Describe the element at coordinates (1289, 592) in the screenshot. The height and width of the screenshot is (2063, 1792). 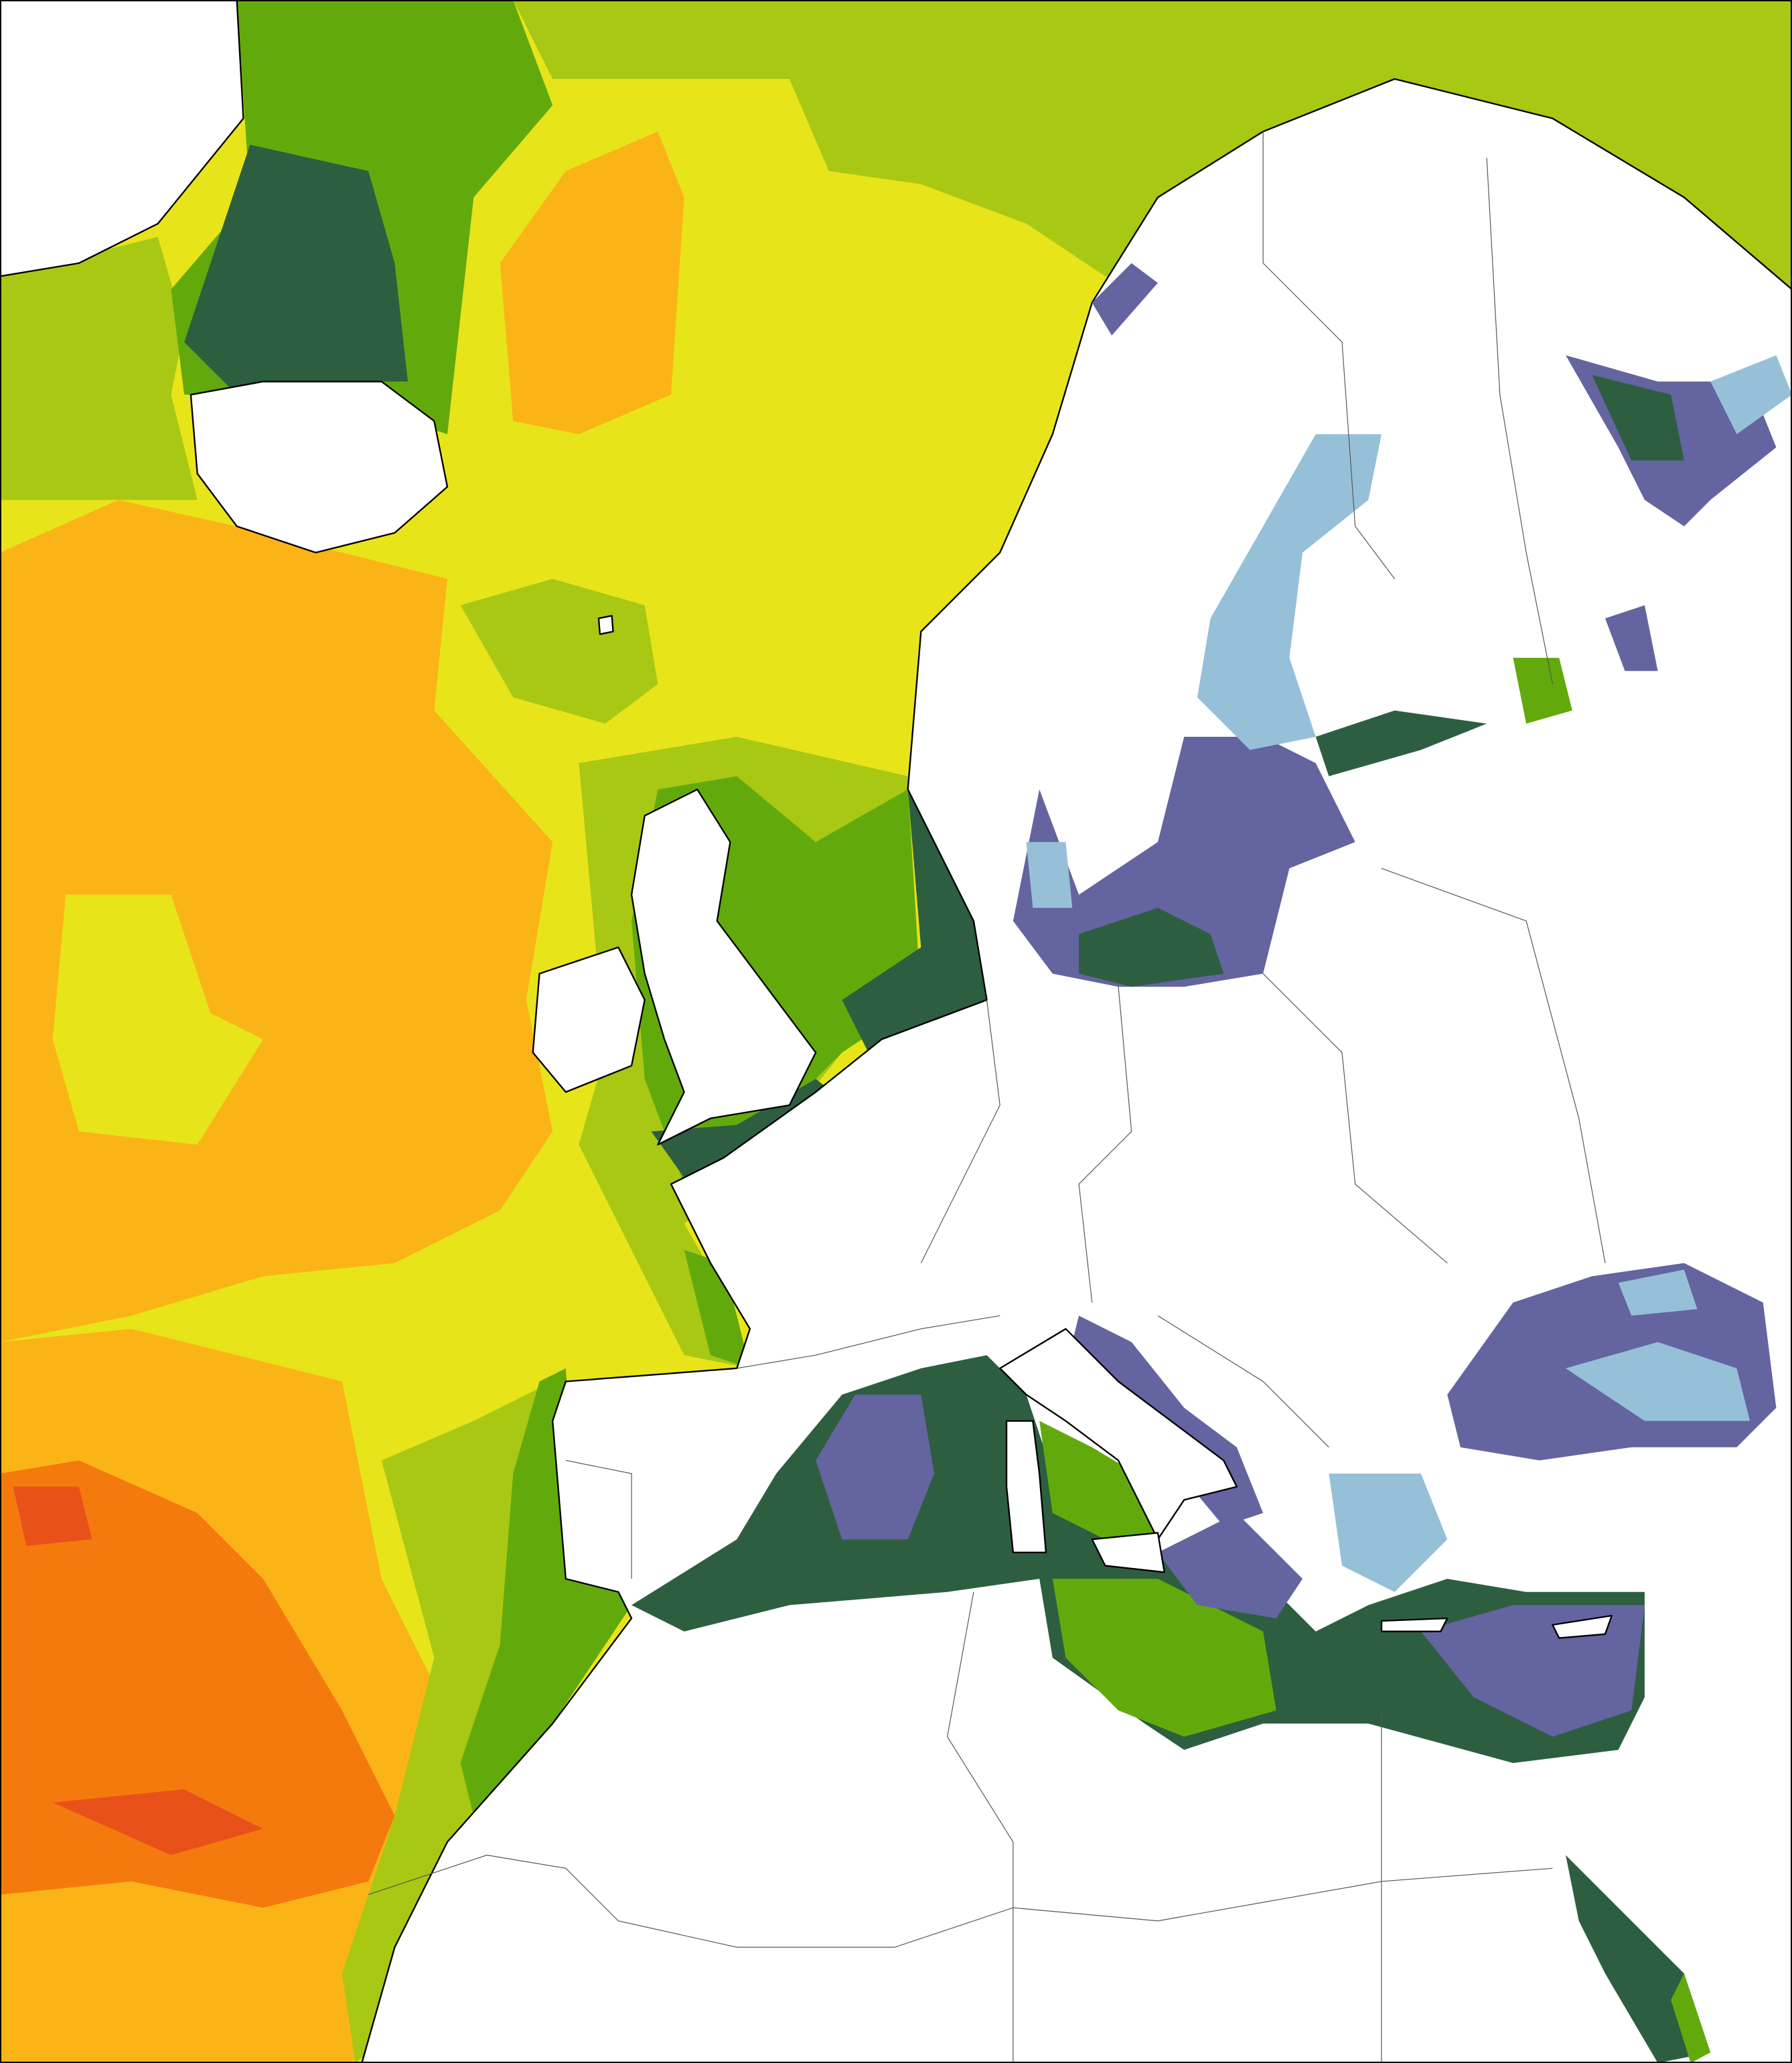
I see `sea-bothnia` at that location.